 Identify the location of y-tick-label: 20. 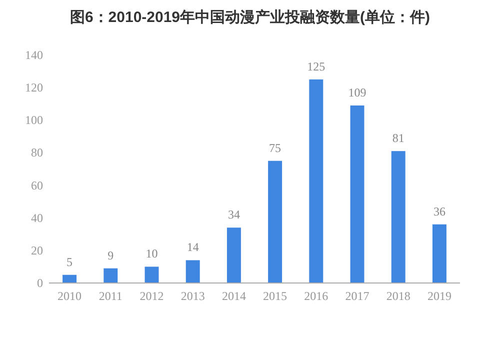
(37, 250).